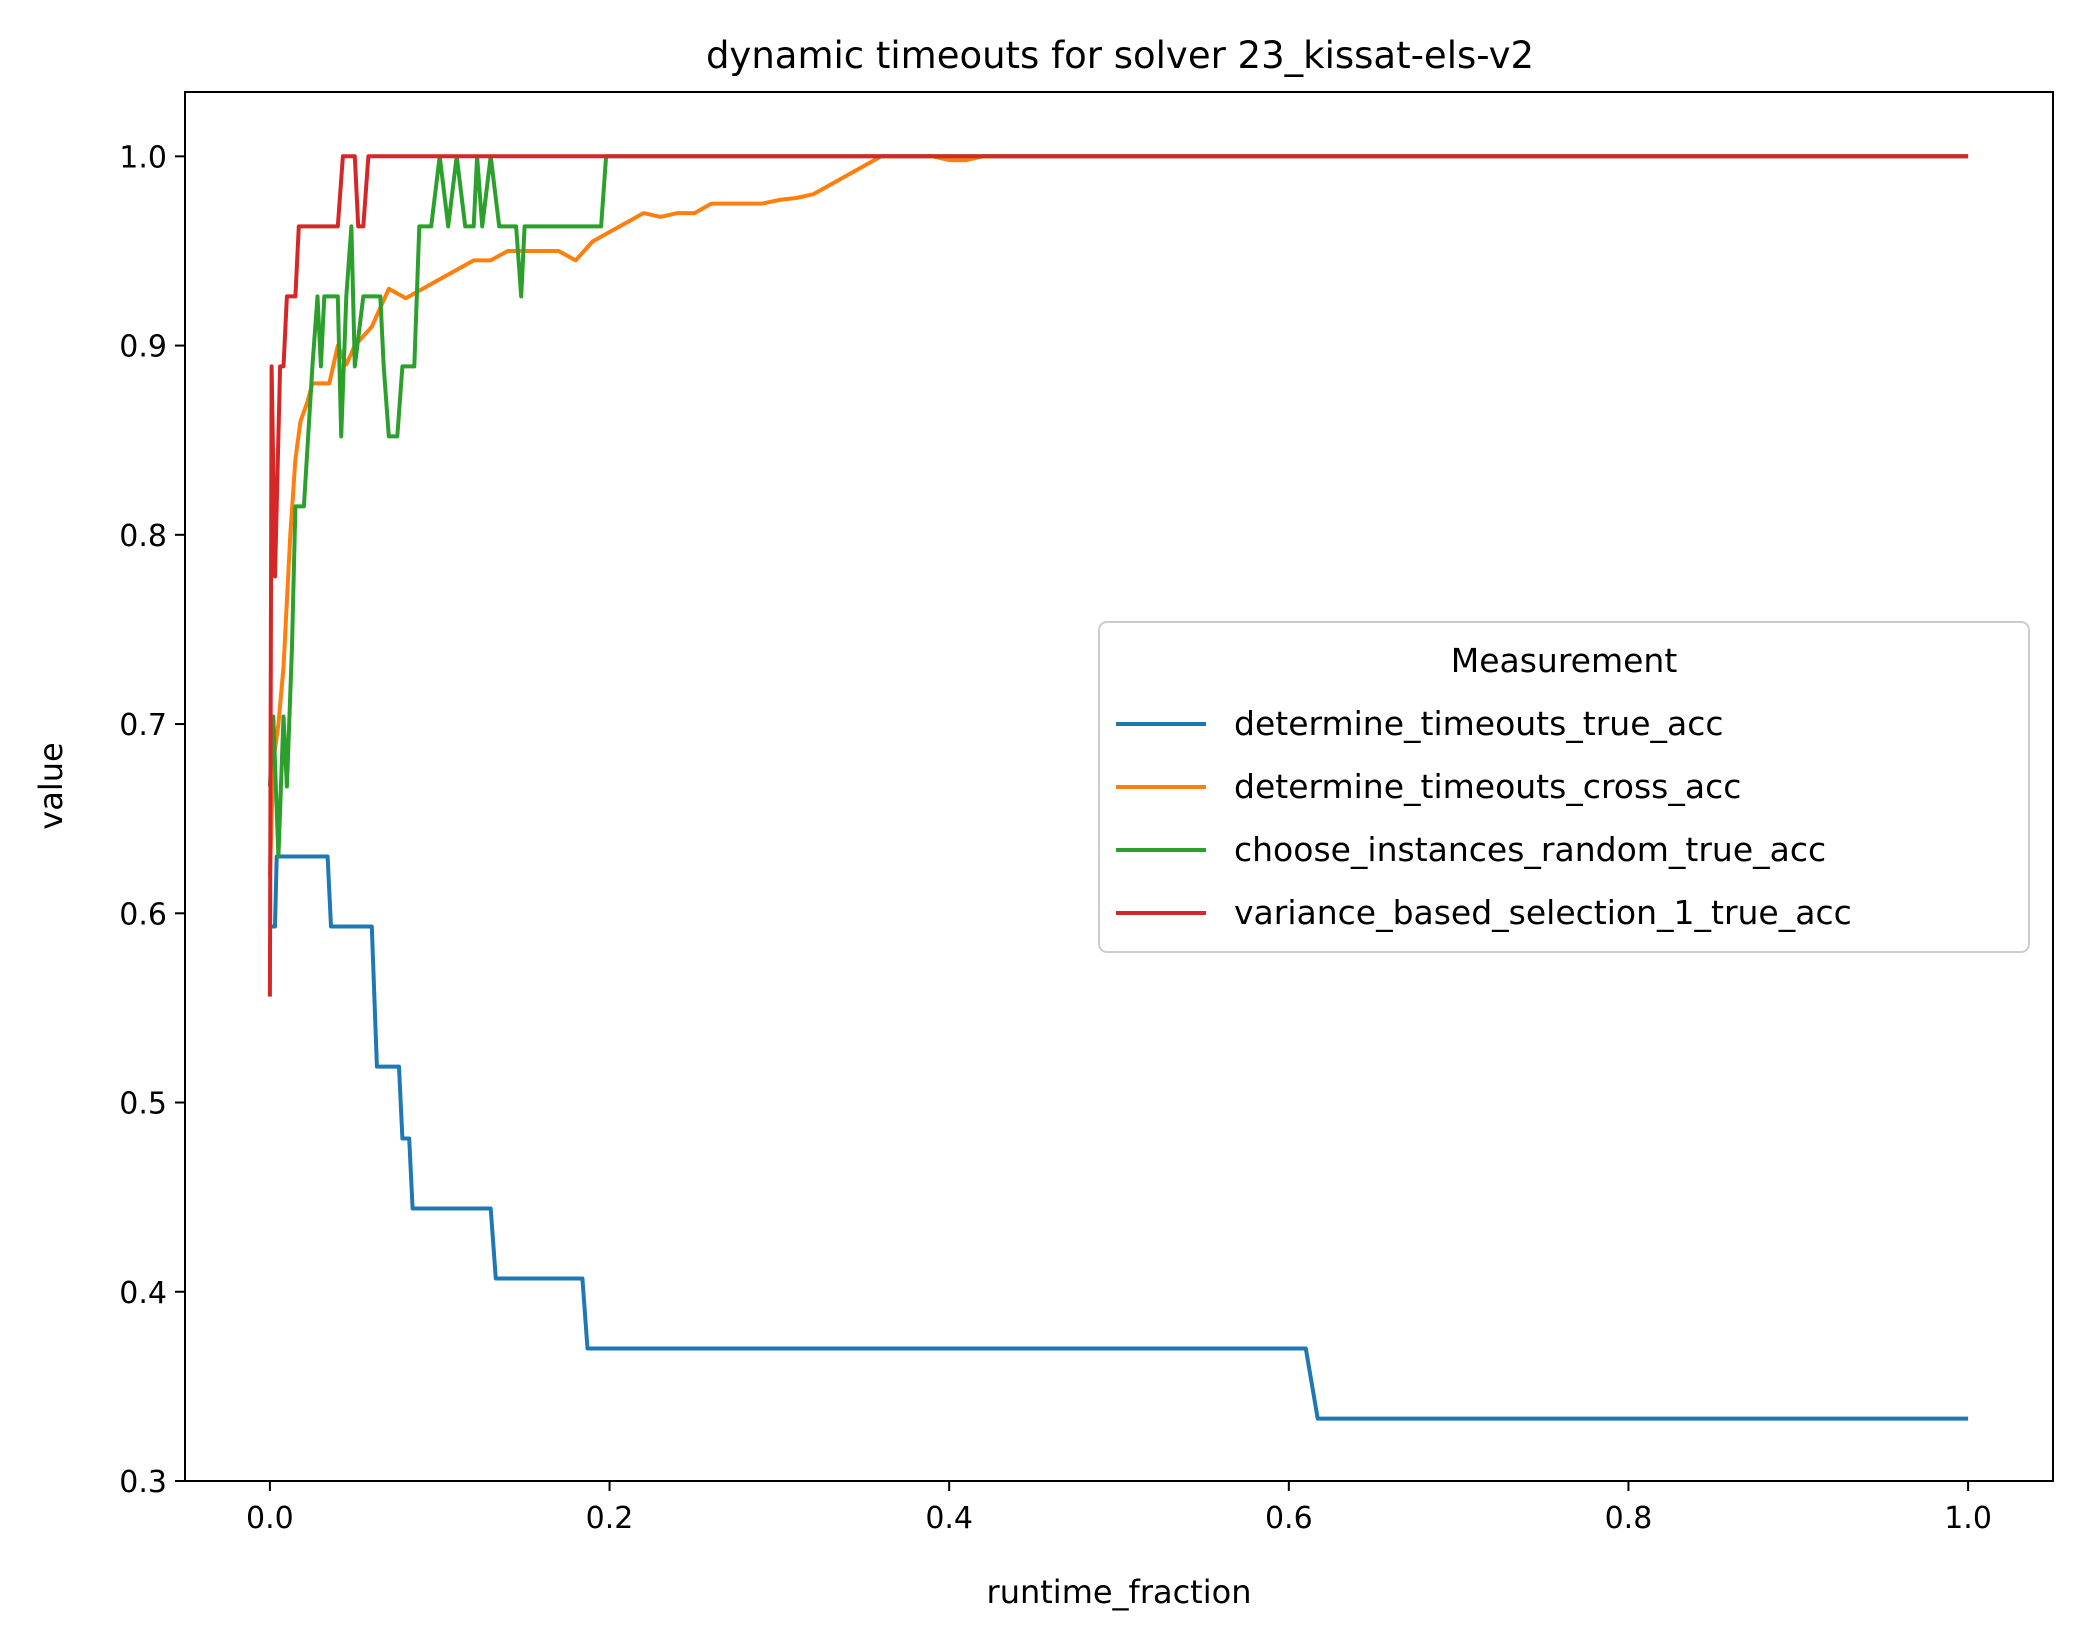  Describe the element at coordinates (143, 1482) in the screenshot. I see `y-tick-label: 0.3` at that location.